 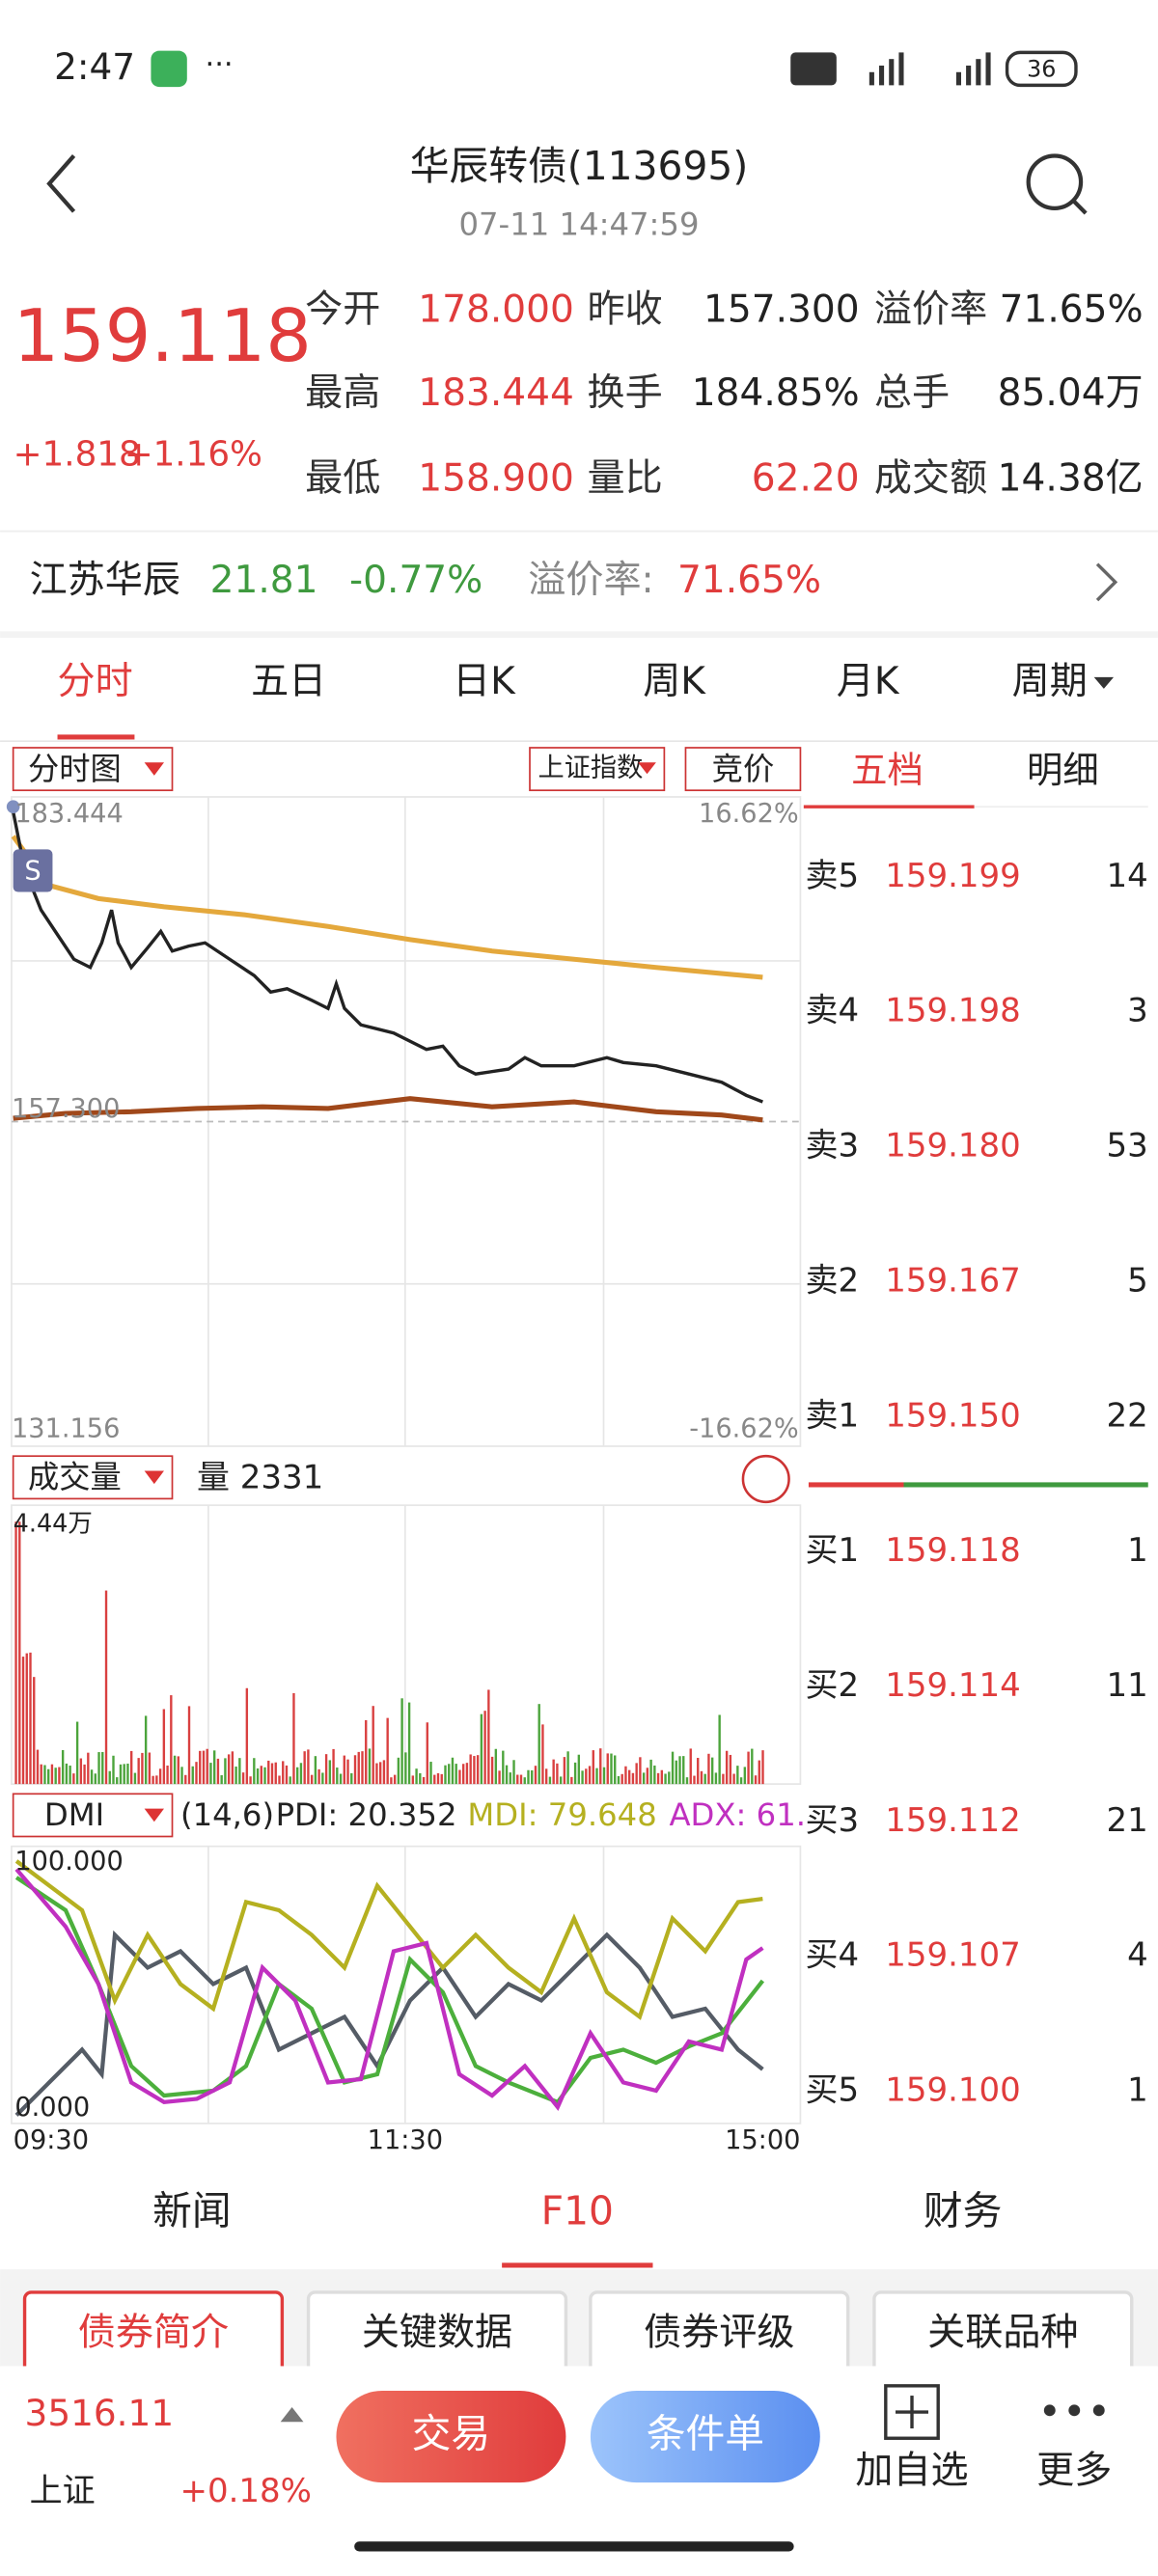 What do you see at coordinates (415, 581) in the screenshot?
I see `stock-change: -0.77%` at bounding box center [415, 581].